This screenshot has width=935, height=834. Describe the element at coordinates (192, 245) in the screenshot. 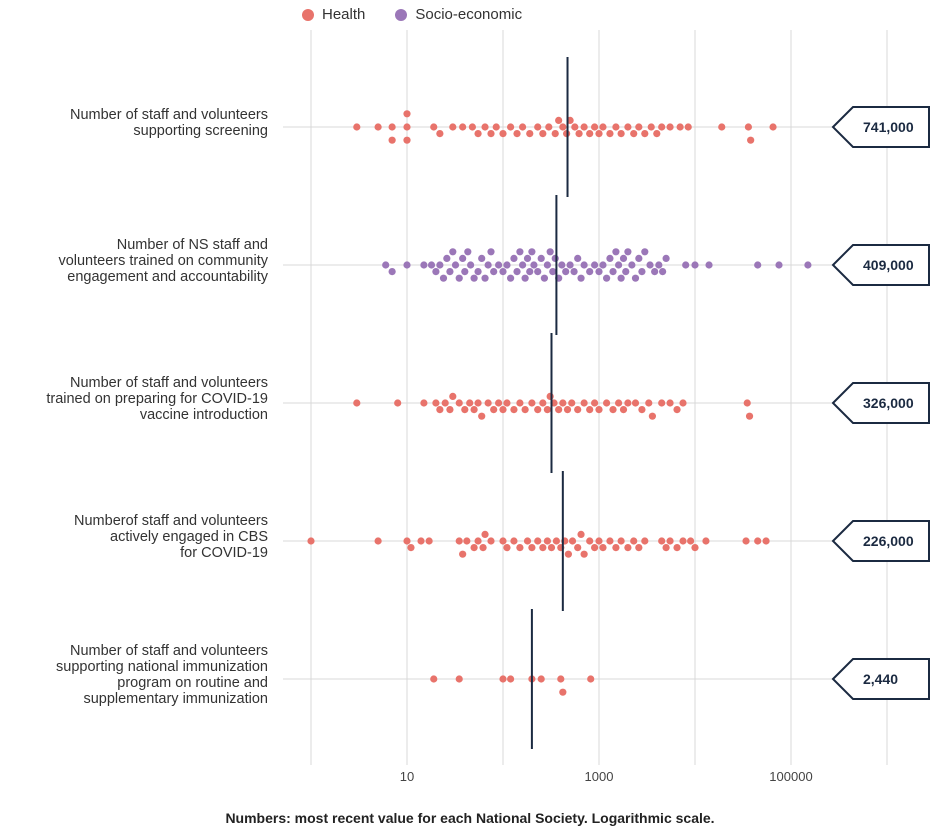

I see `category-label-line: Number of NS staff and` at that location.